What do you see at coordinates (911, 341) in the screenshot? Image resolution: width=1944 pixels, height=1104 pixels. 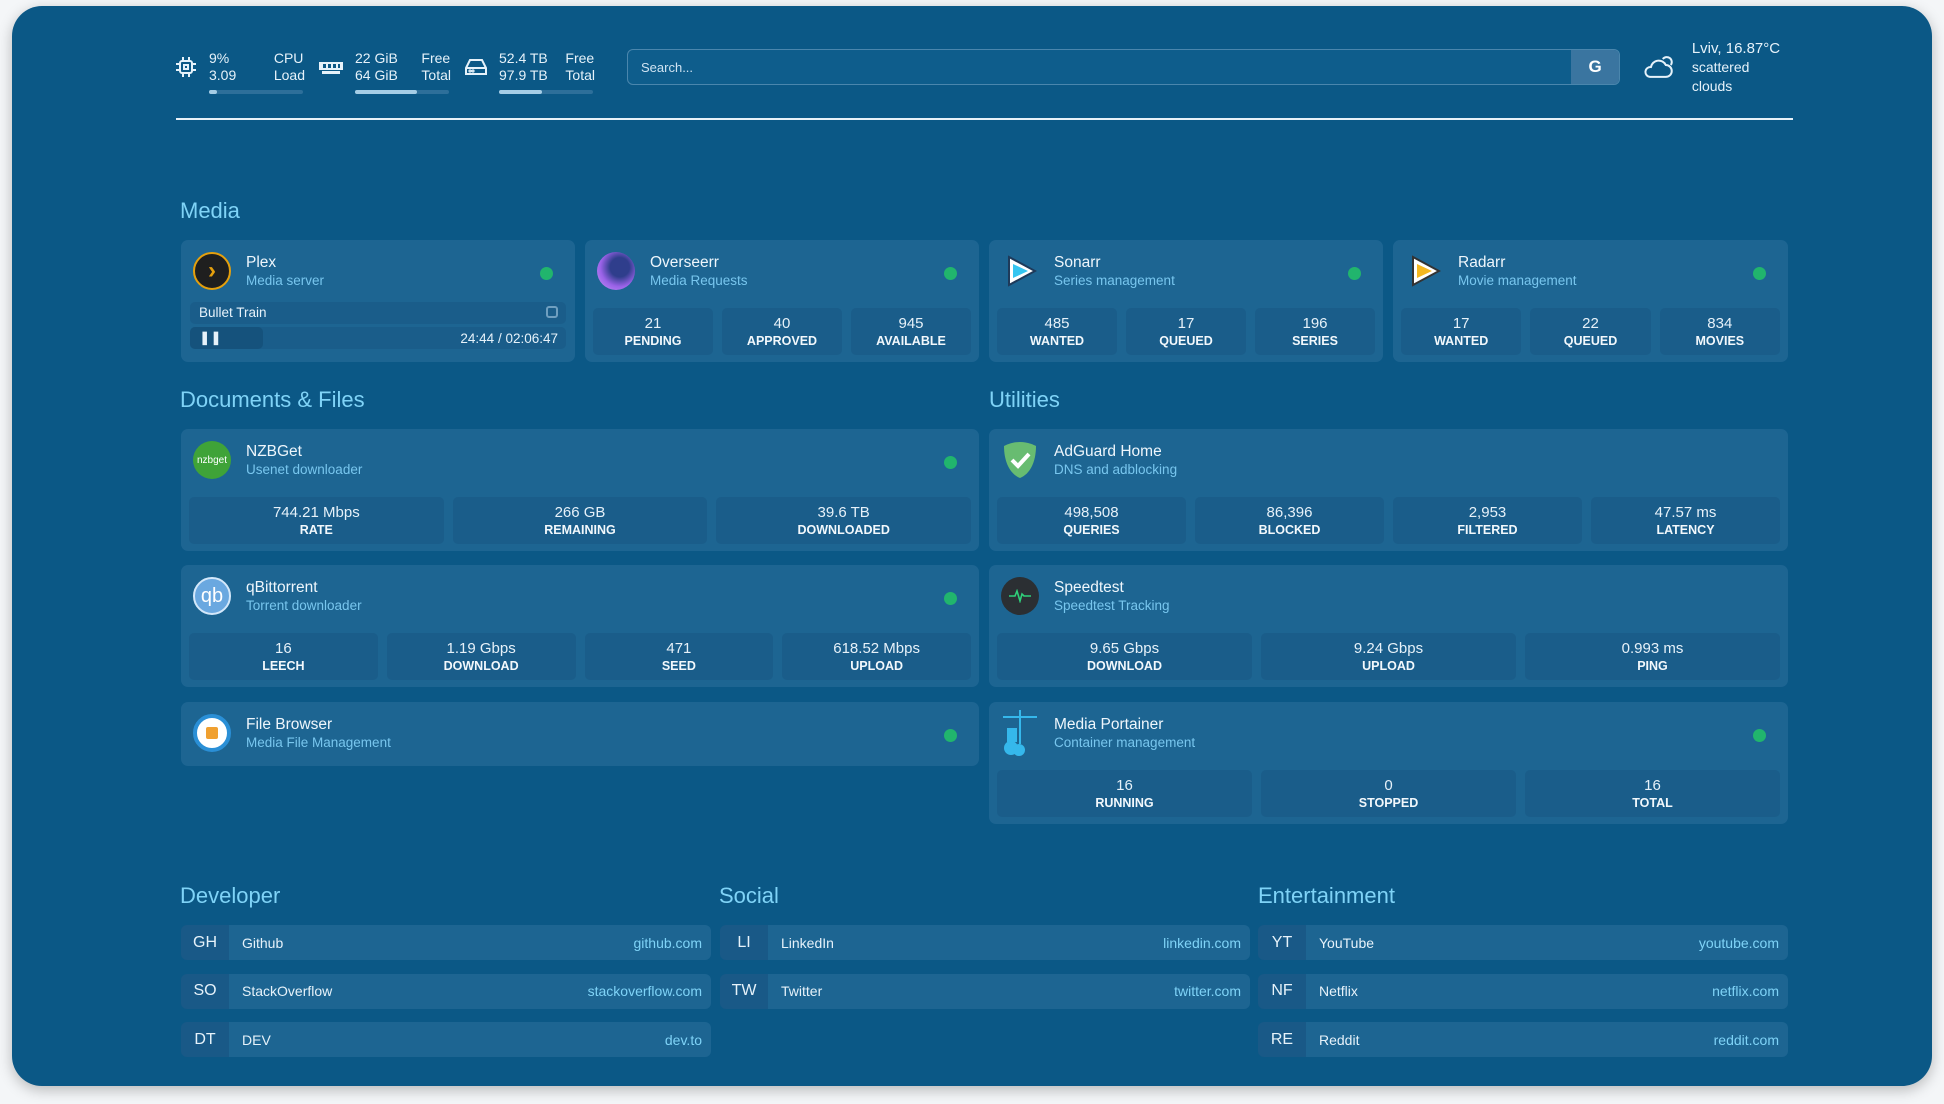 I see `stat-label: AVAILABLE` at bounding box center [911, 341].